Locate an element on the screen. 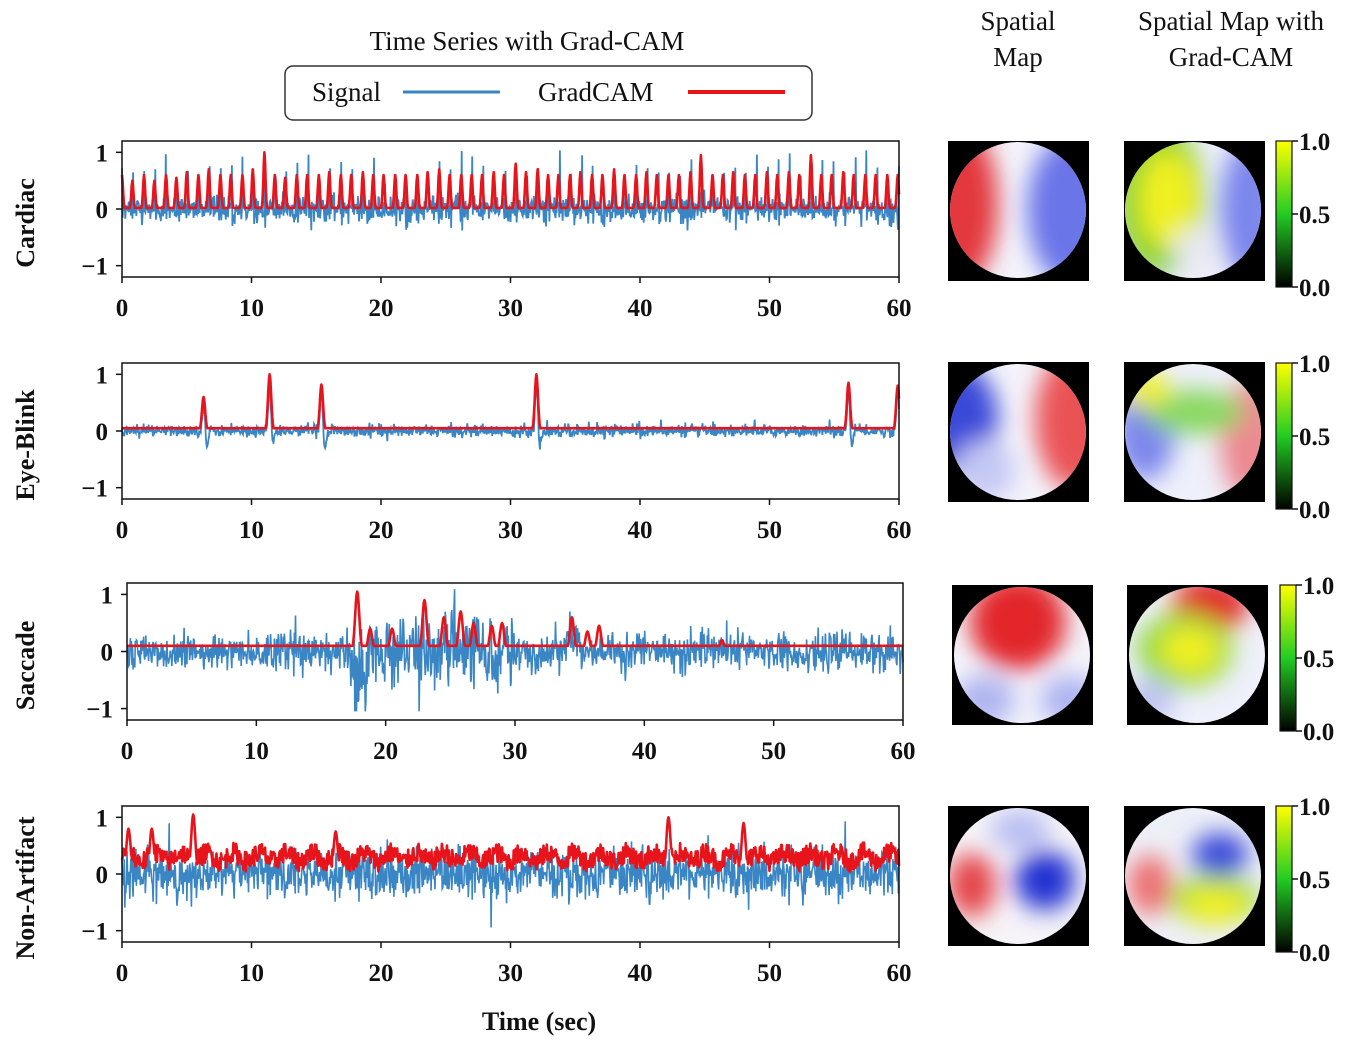 Image resolution: width=1365 pixels, height=1042 pixels. gradcam-map-cardiac is located at coordinates (1194, 211).